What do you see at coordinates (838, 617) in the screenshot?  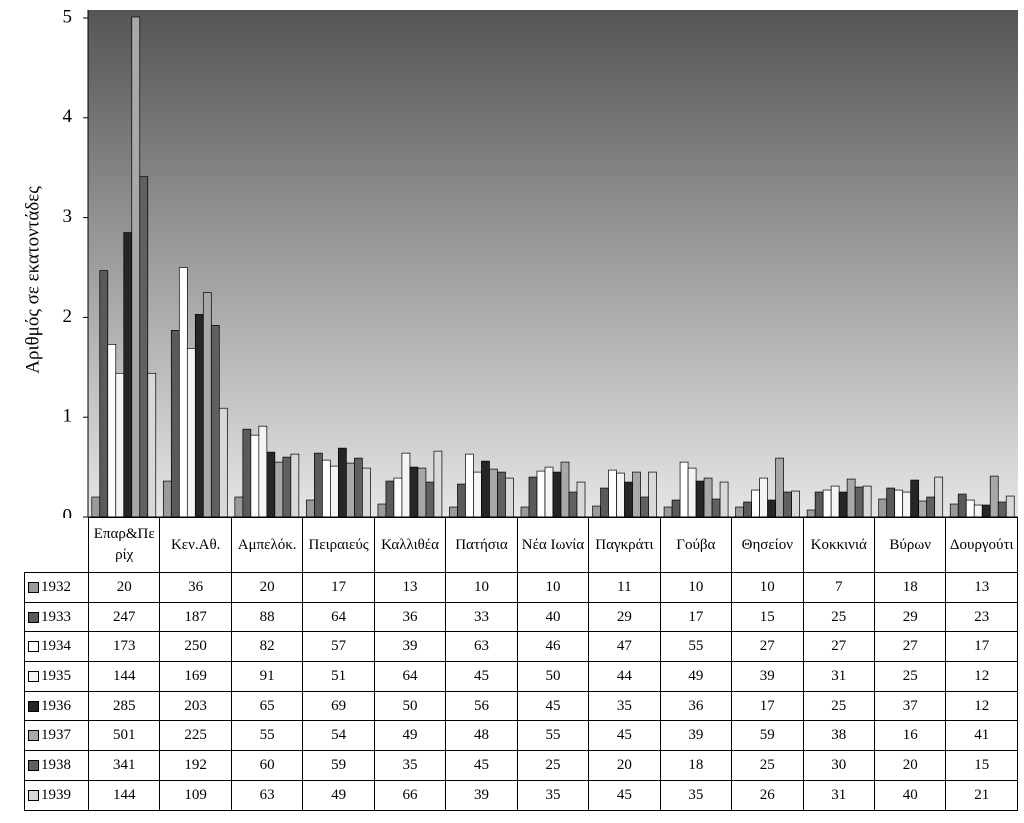 I see `table-value: 25` at bounding box center [838, 617].